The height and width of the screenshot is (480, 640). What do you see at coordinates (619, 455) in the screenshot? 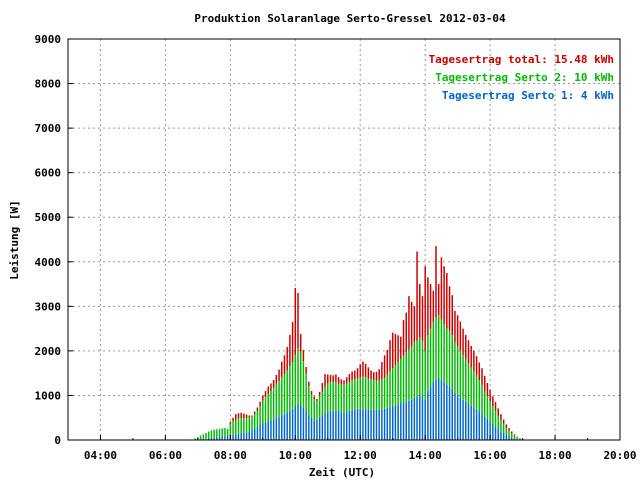
I see `x-tick-label: 20:00` at bounding box center [619, 455].